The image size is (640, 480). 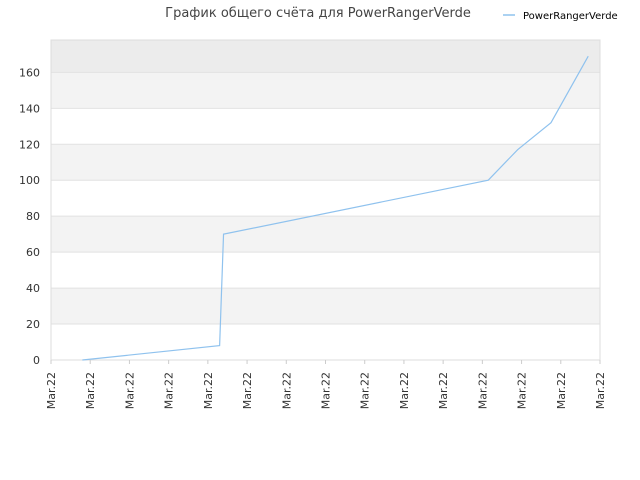 What do you see at coordinates (29, 72) in the screenshot?
I see `y-tick-label: 160` at bounding box center [29, 72].